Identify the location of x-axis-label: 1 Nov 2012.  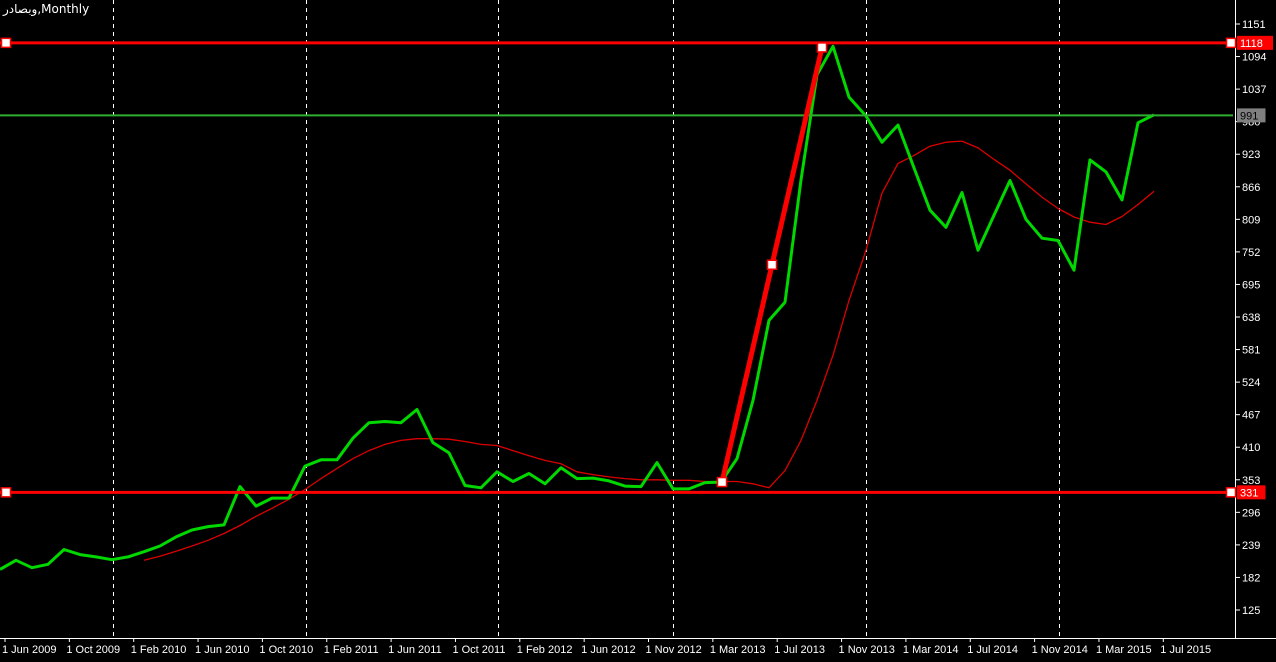
(674, 650).